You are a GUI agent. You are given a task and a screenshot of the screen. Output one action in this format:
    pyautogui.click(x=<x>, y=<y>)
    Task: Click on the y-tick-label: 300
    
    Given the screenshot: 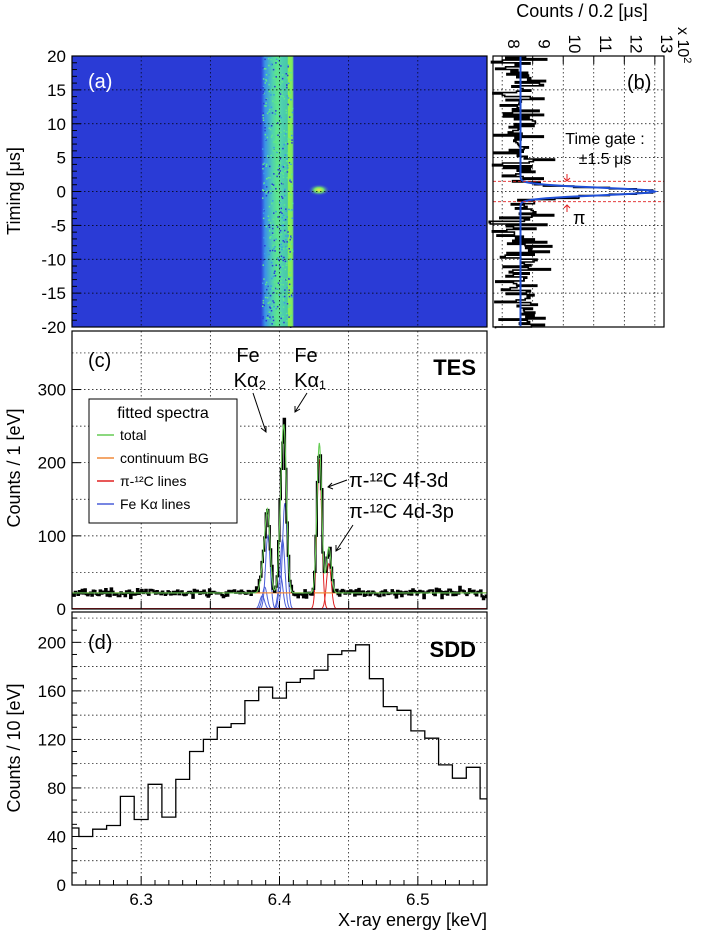 What is the action you would take?
    pyautogui.click(x=52, y=390)
    